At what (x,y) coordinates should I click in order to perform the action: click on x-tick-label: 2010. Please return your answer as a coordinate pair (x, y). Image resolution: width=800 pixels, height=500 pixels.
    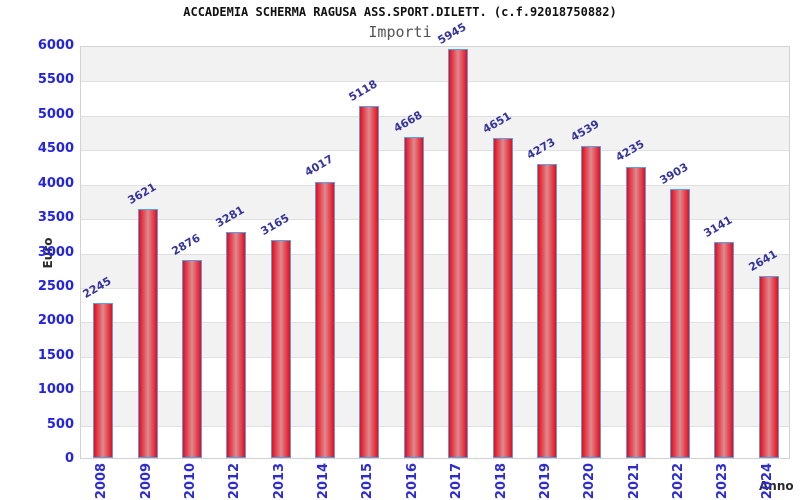
    Looking at the image, I should click on (190, 481).